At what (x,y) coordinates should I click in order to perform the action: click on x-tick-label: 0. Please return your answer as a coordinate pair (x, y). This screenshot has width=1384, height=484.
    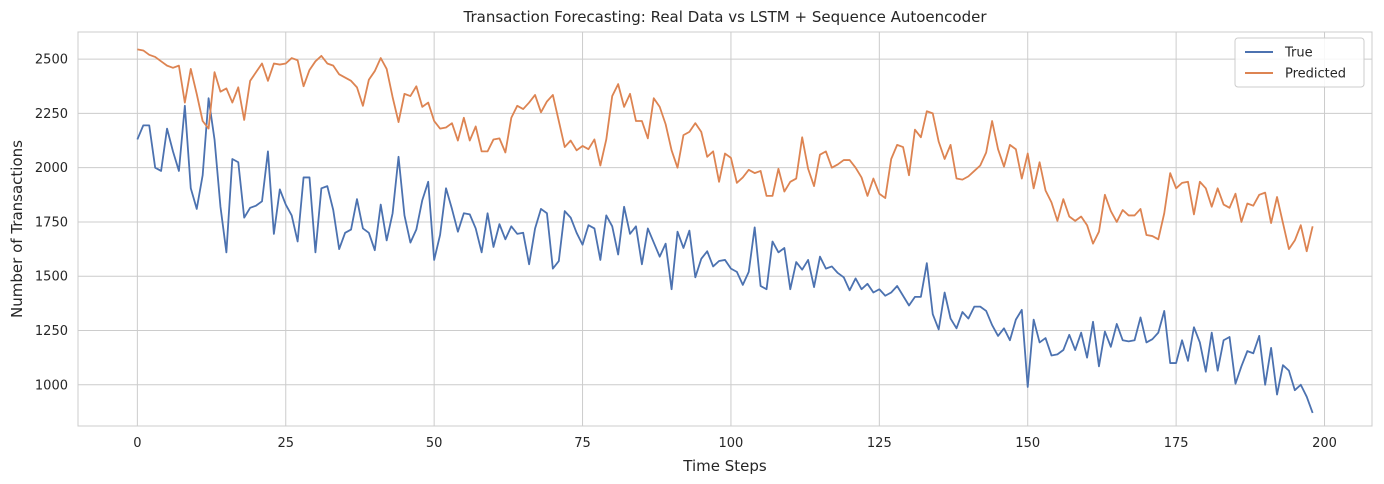
    Looking at the image, I should click on (137, 443).